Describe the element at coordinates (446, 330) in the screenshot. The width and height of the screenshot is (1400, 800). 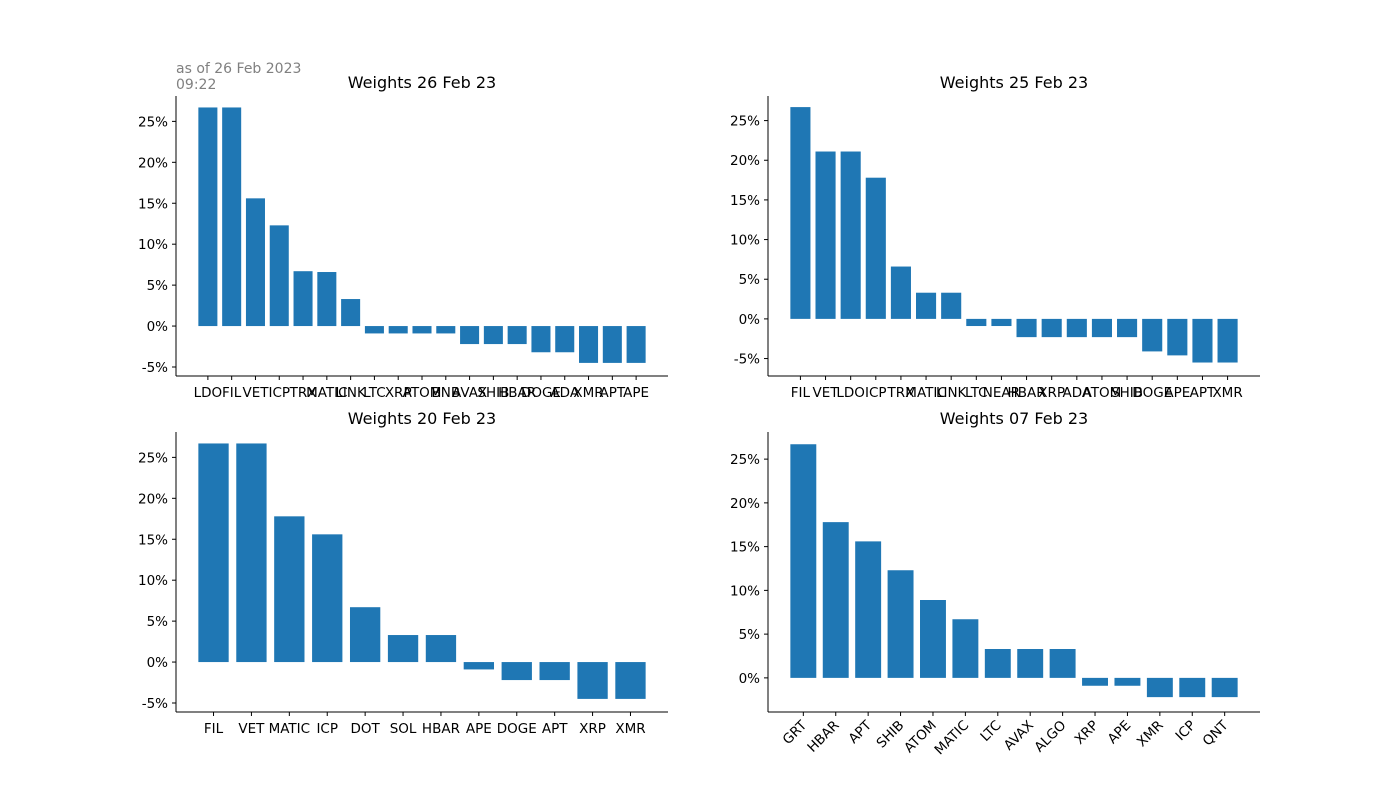
I see `bar-bnb` at that location.